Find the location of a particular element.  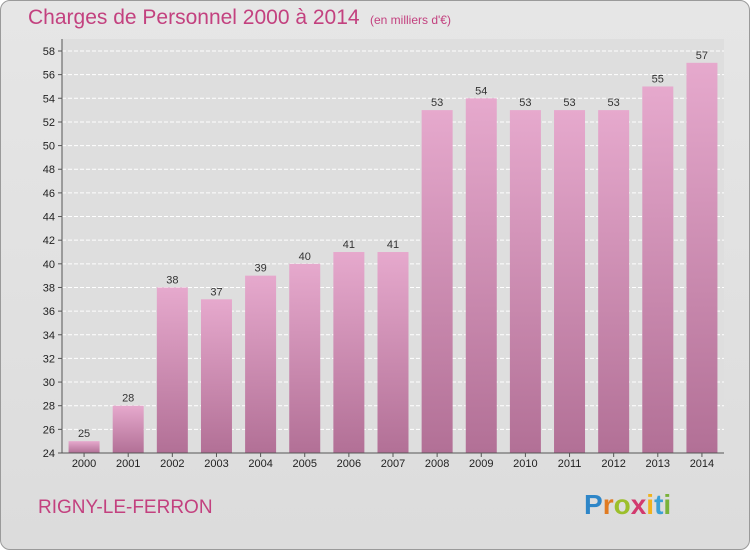

y-tick-label: 46 is located at coordinates (49, 194).